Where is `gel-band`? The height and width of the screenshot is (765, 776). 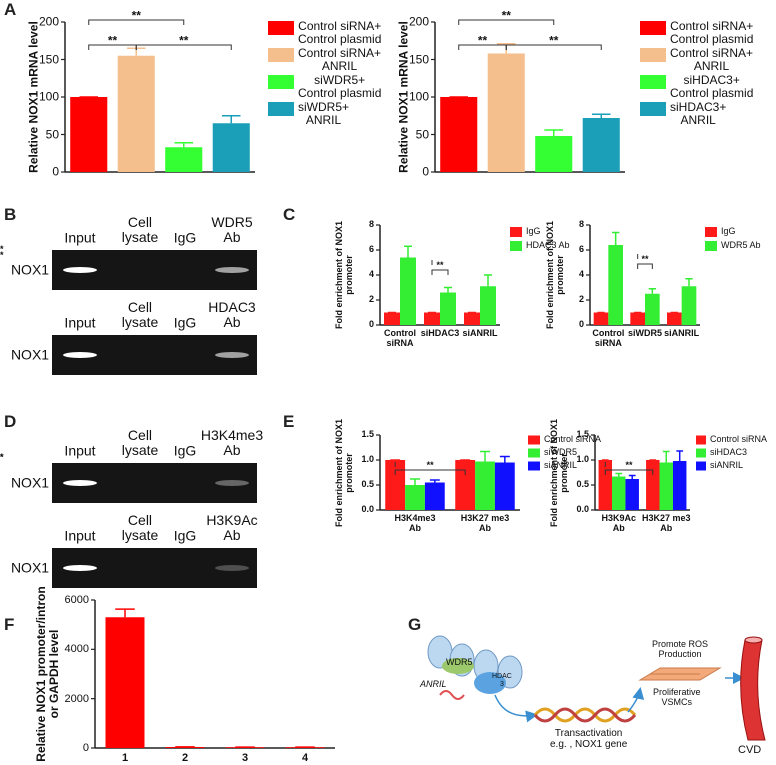 gel-band is located at coordinates (80, 355).